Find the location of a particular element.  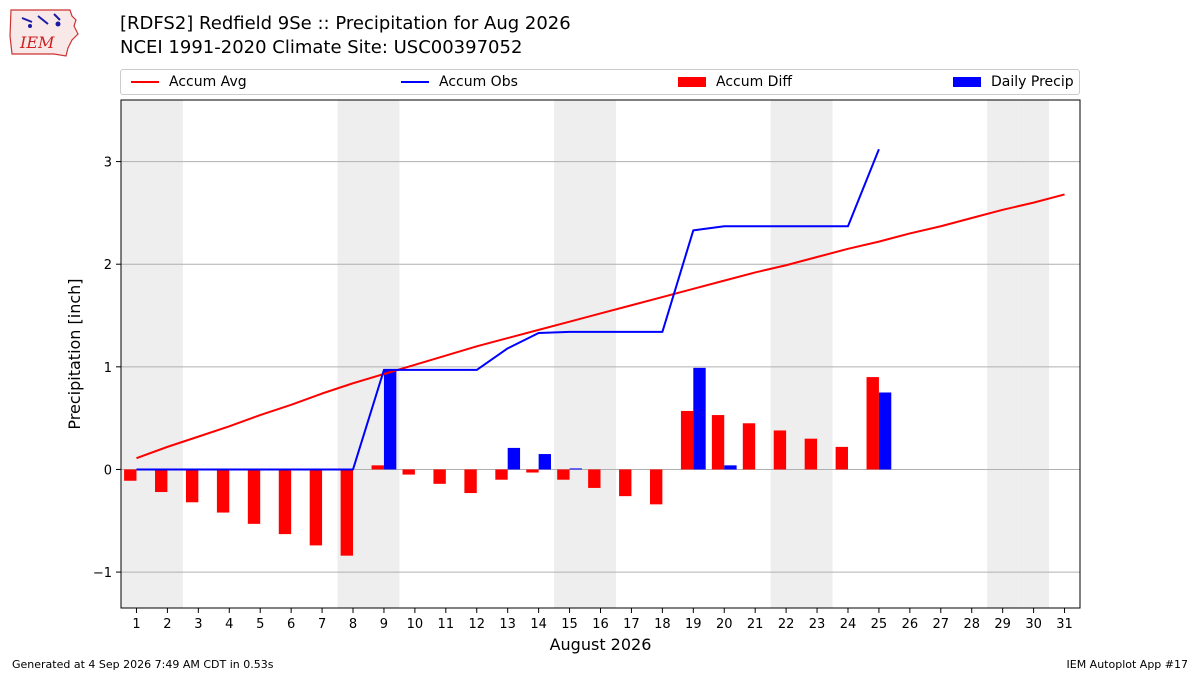

x-tick-label: 22 is located at coordinates (786, 624).